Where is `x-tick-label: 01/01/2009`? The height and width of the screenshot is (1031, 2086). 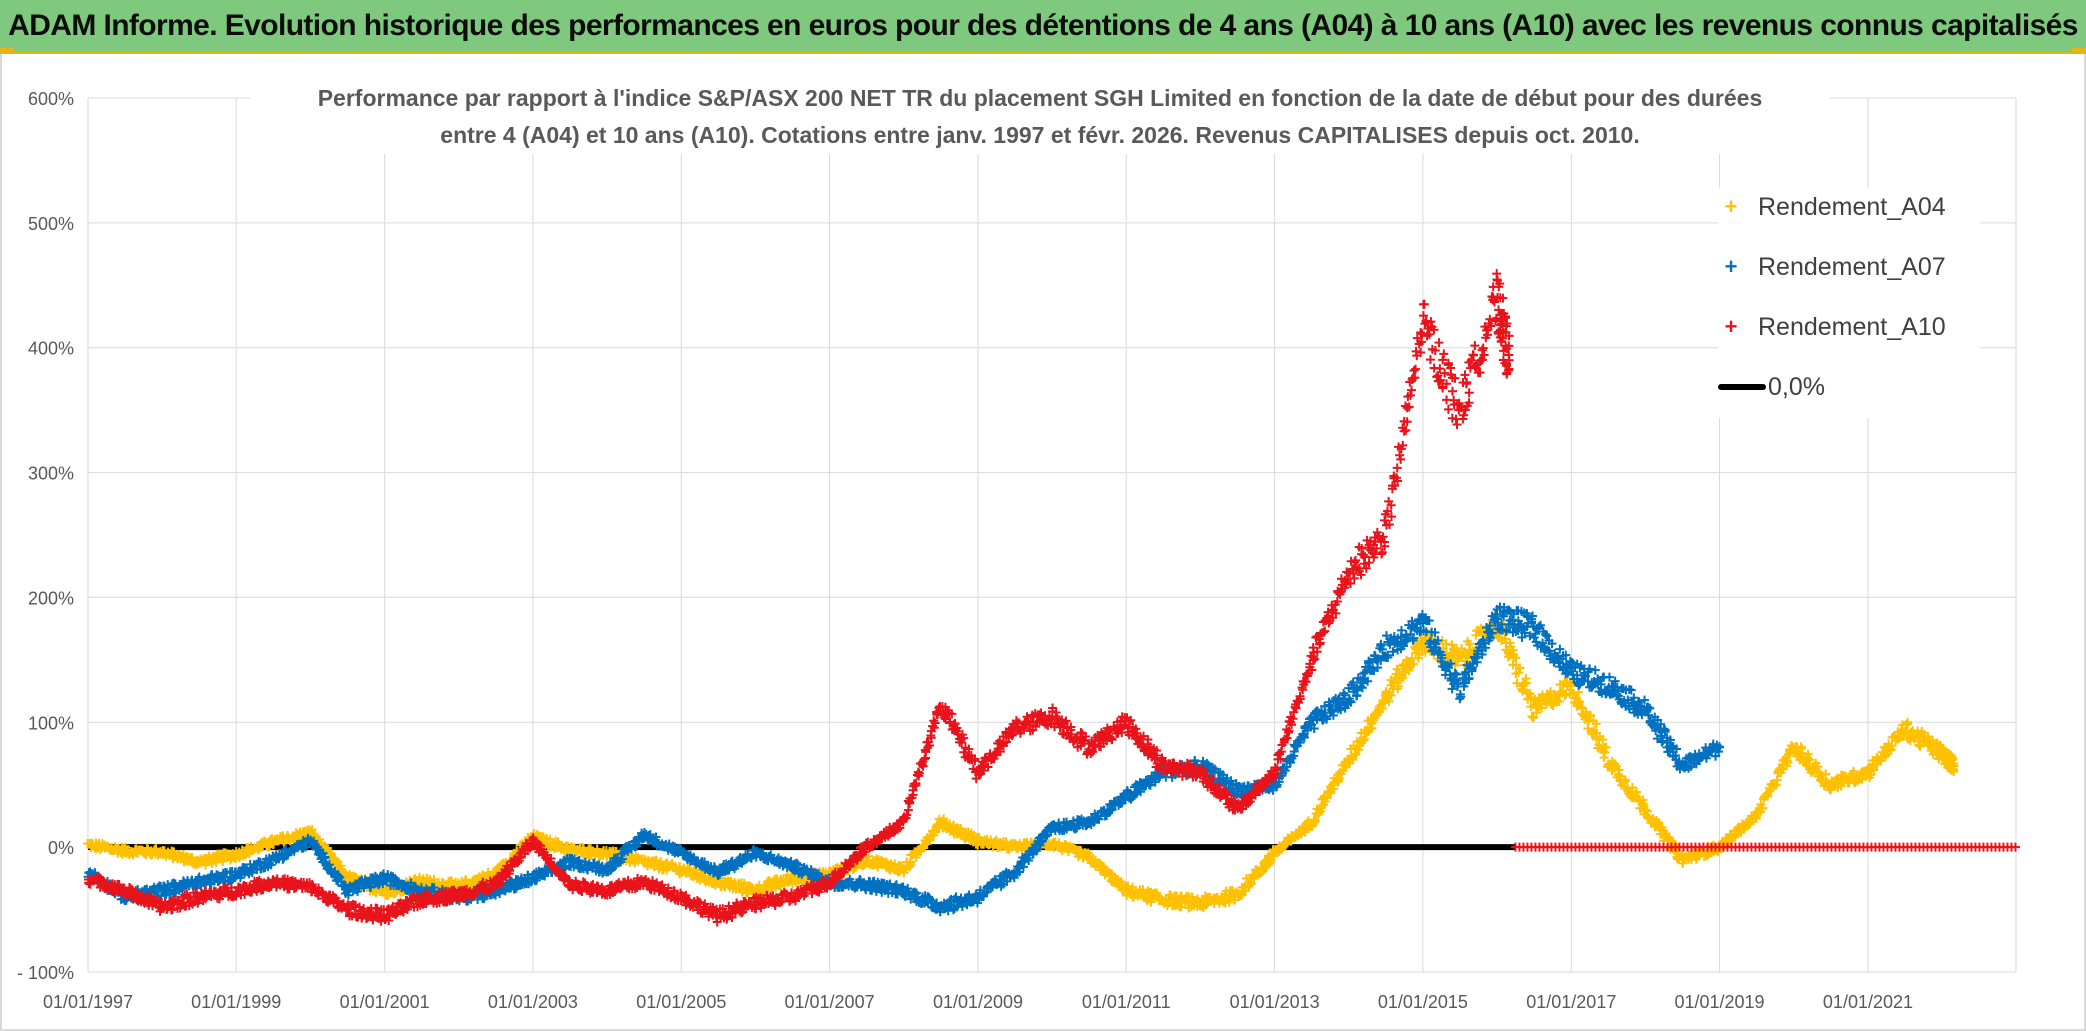 x-tick-label: 01/01/2009 is located at coordinates (978, 1002).